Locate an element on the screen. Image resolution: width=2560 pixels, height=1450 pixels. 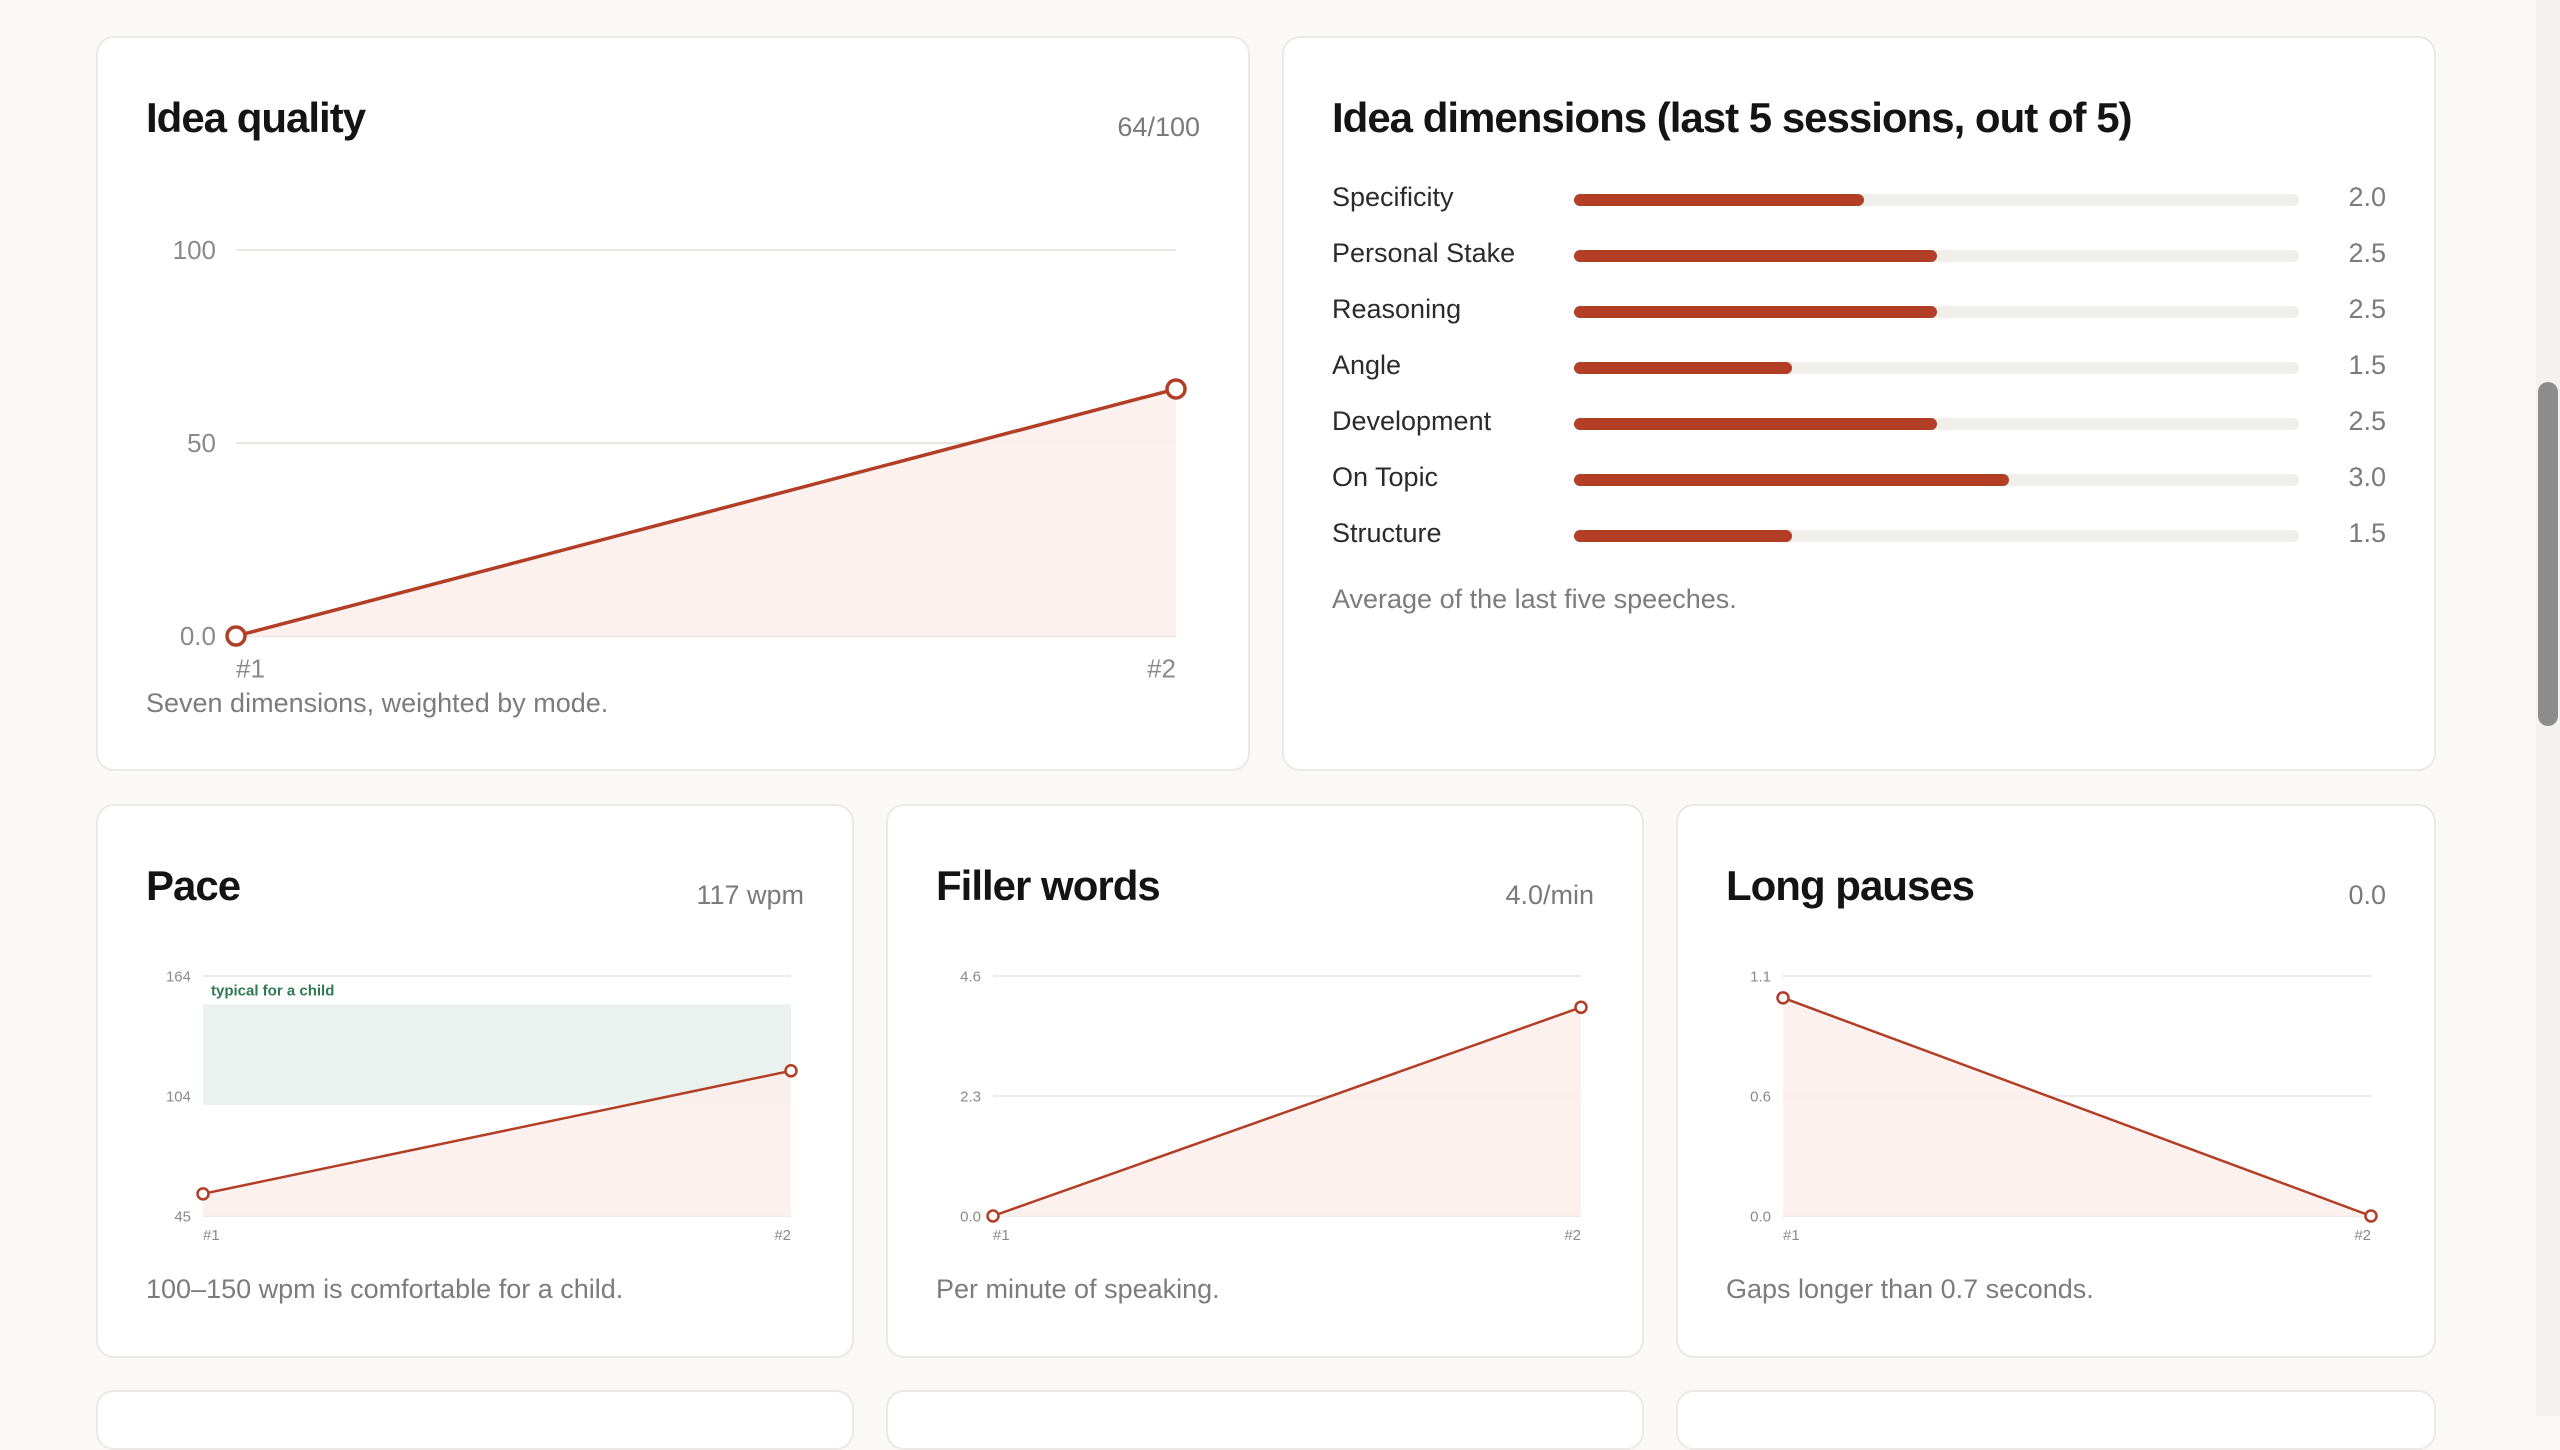
idea-quality-note: Seven dimensions, weighted by mode. is located at coordinates (377, 703).